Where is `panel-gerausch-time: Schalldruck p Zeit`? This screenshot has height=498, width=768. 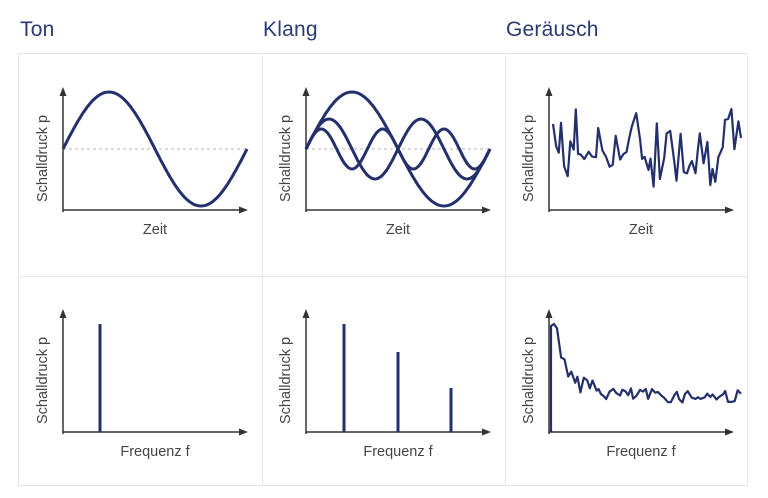 panel-gerausch-time: Schalldruck p Zeit is located at coordinates (626, 165).